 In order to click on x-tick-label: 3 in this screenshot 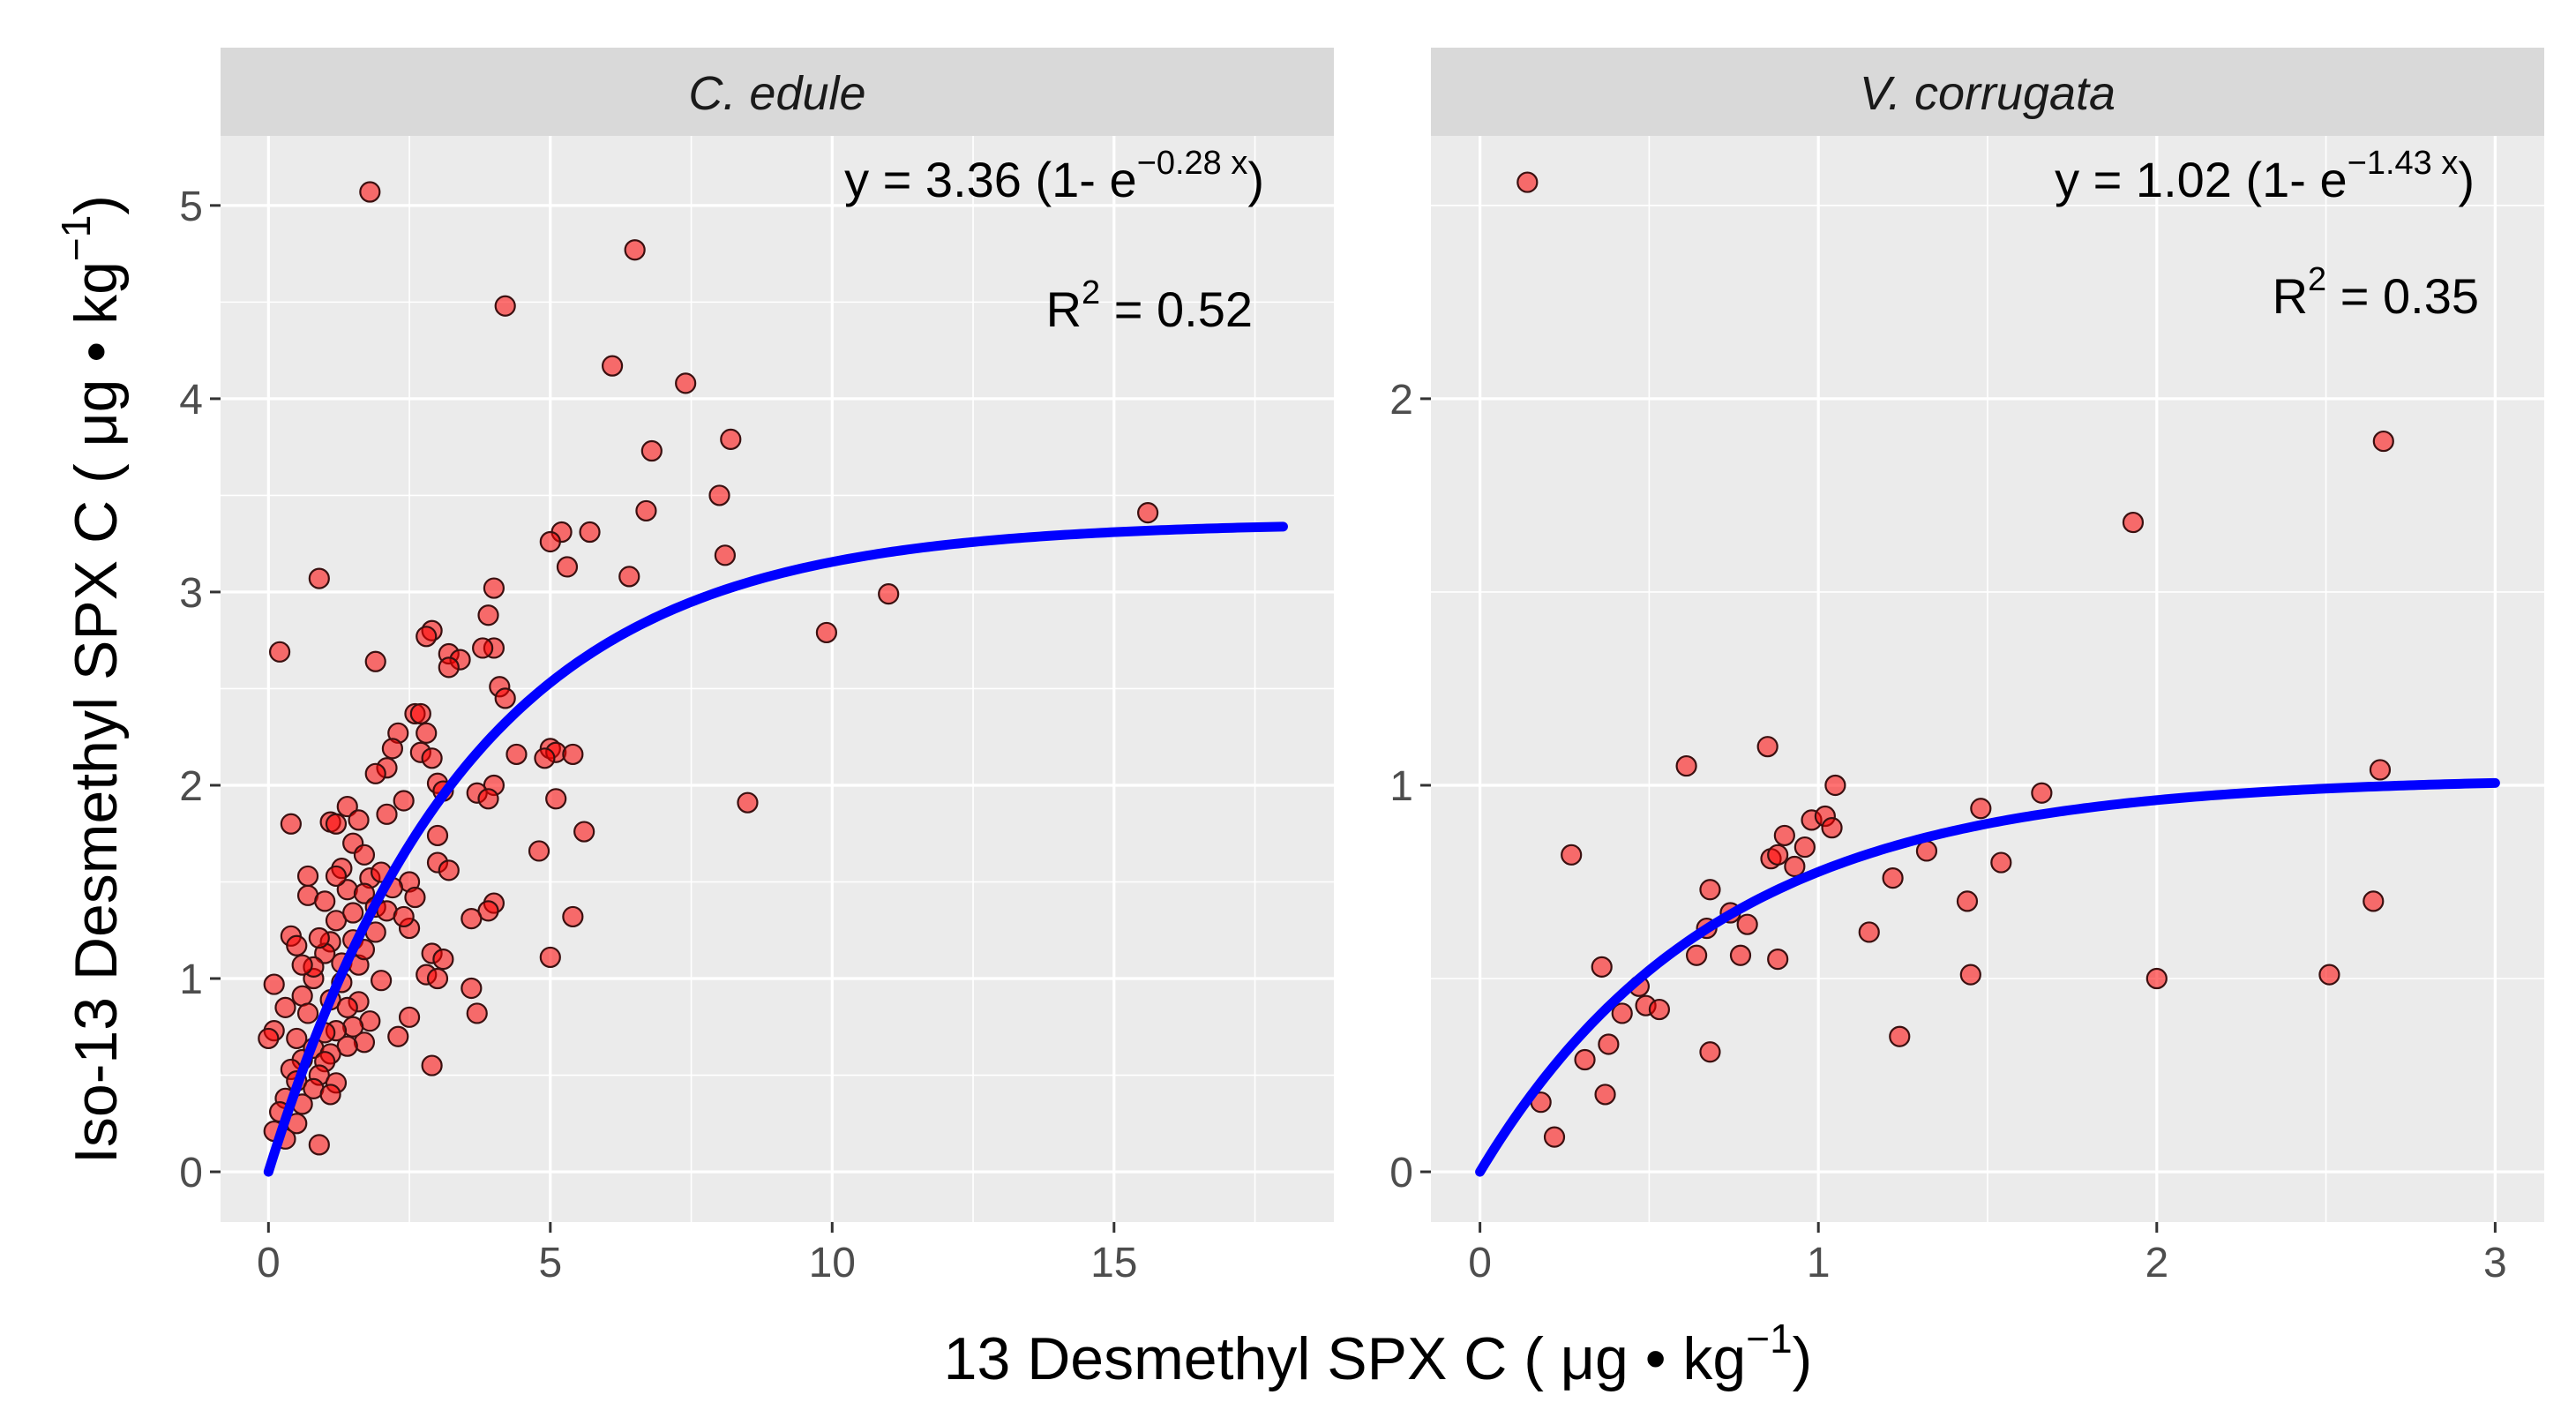, I will do `click(2495, 1263)`.